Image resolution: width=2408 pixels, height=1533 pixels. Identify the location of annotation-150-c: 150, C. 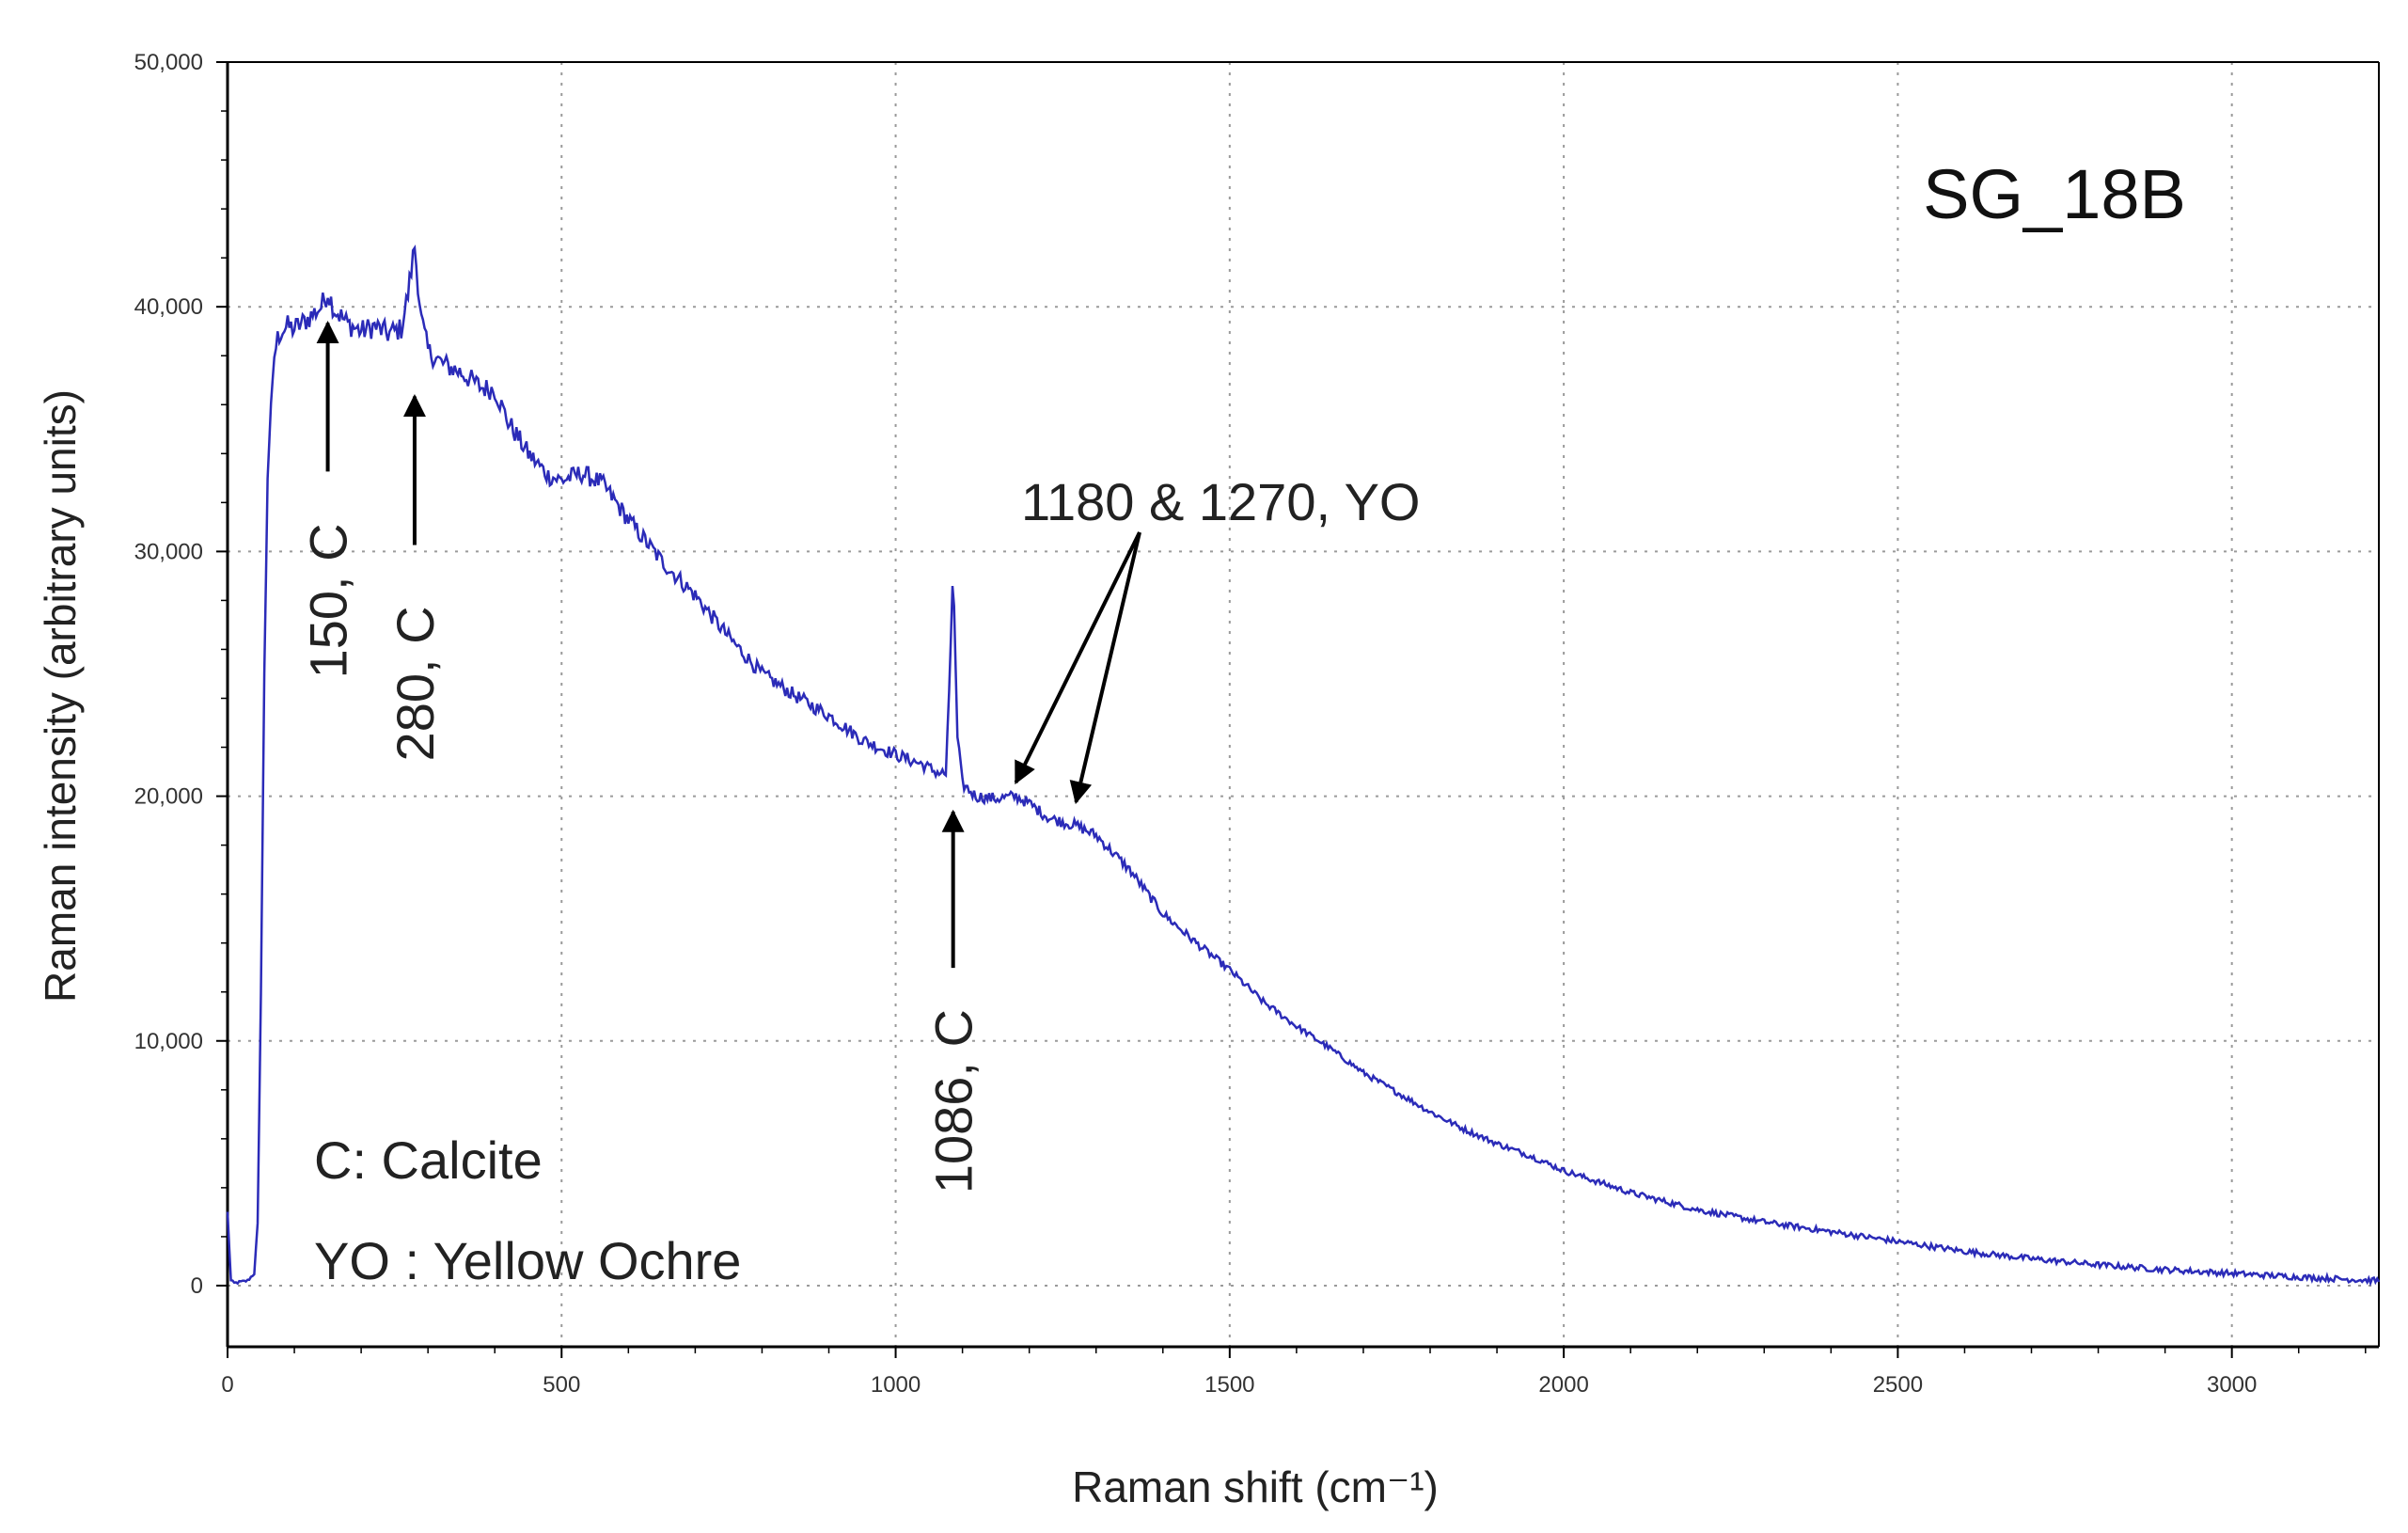
(328, 600).